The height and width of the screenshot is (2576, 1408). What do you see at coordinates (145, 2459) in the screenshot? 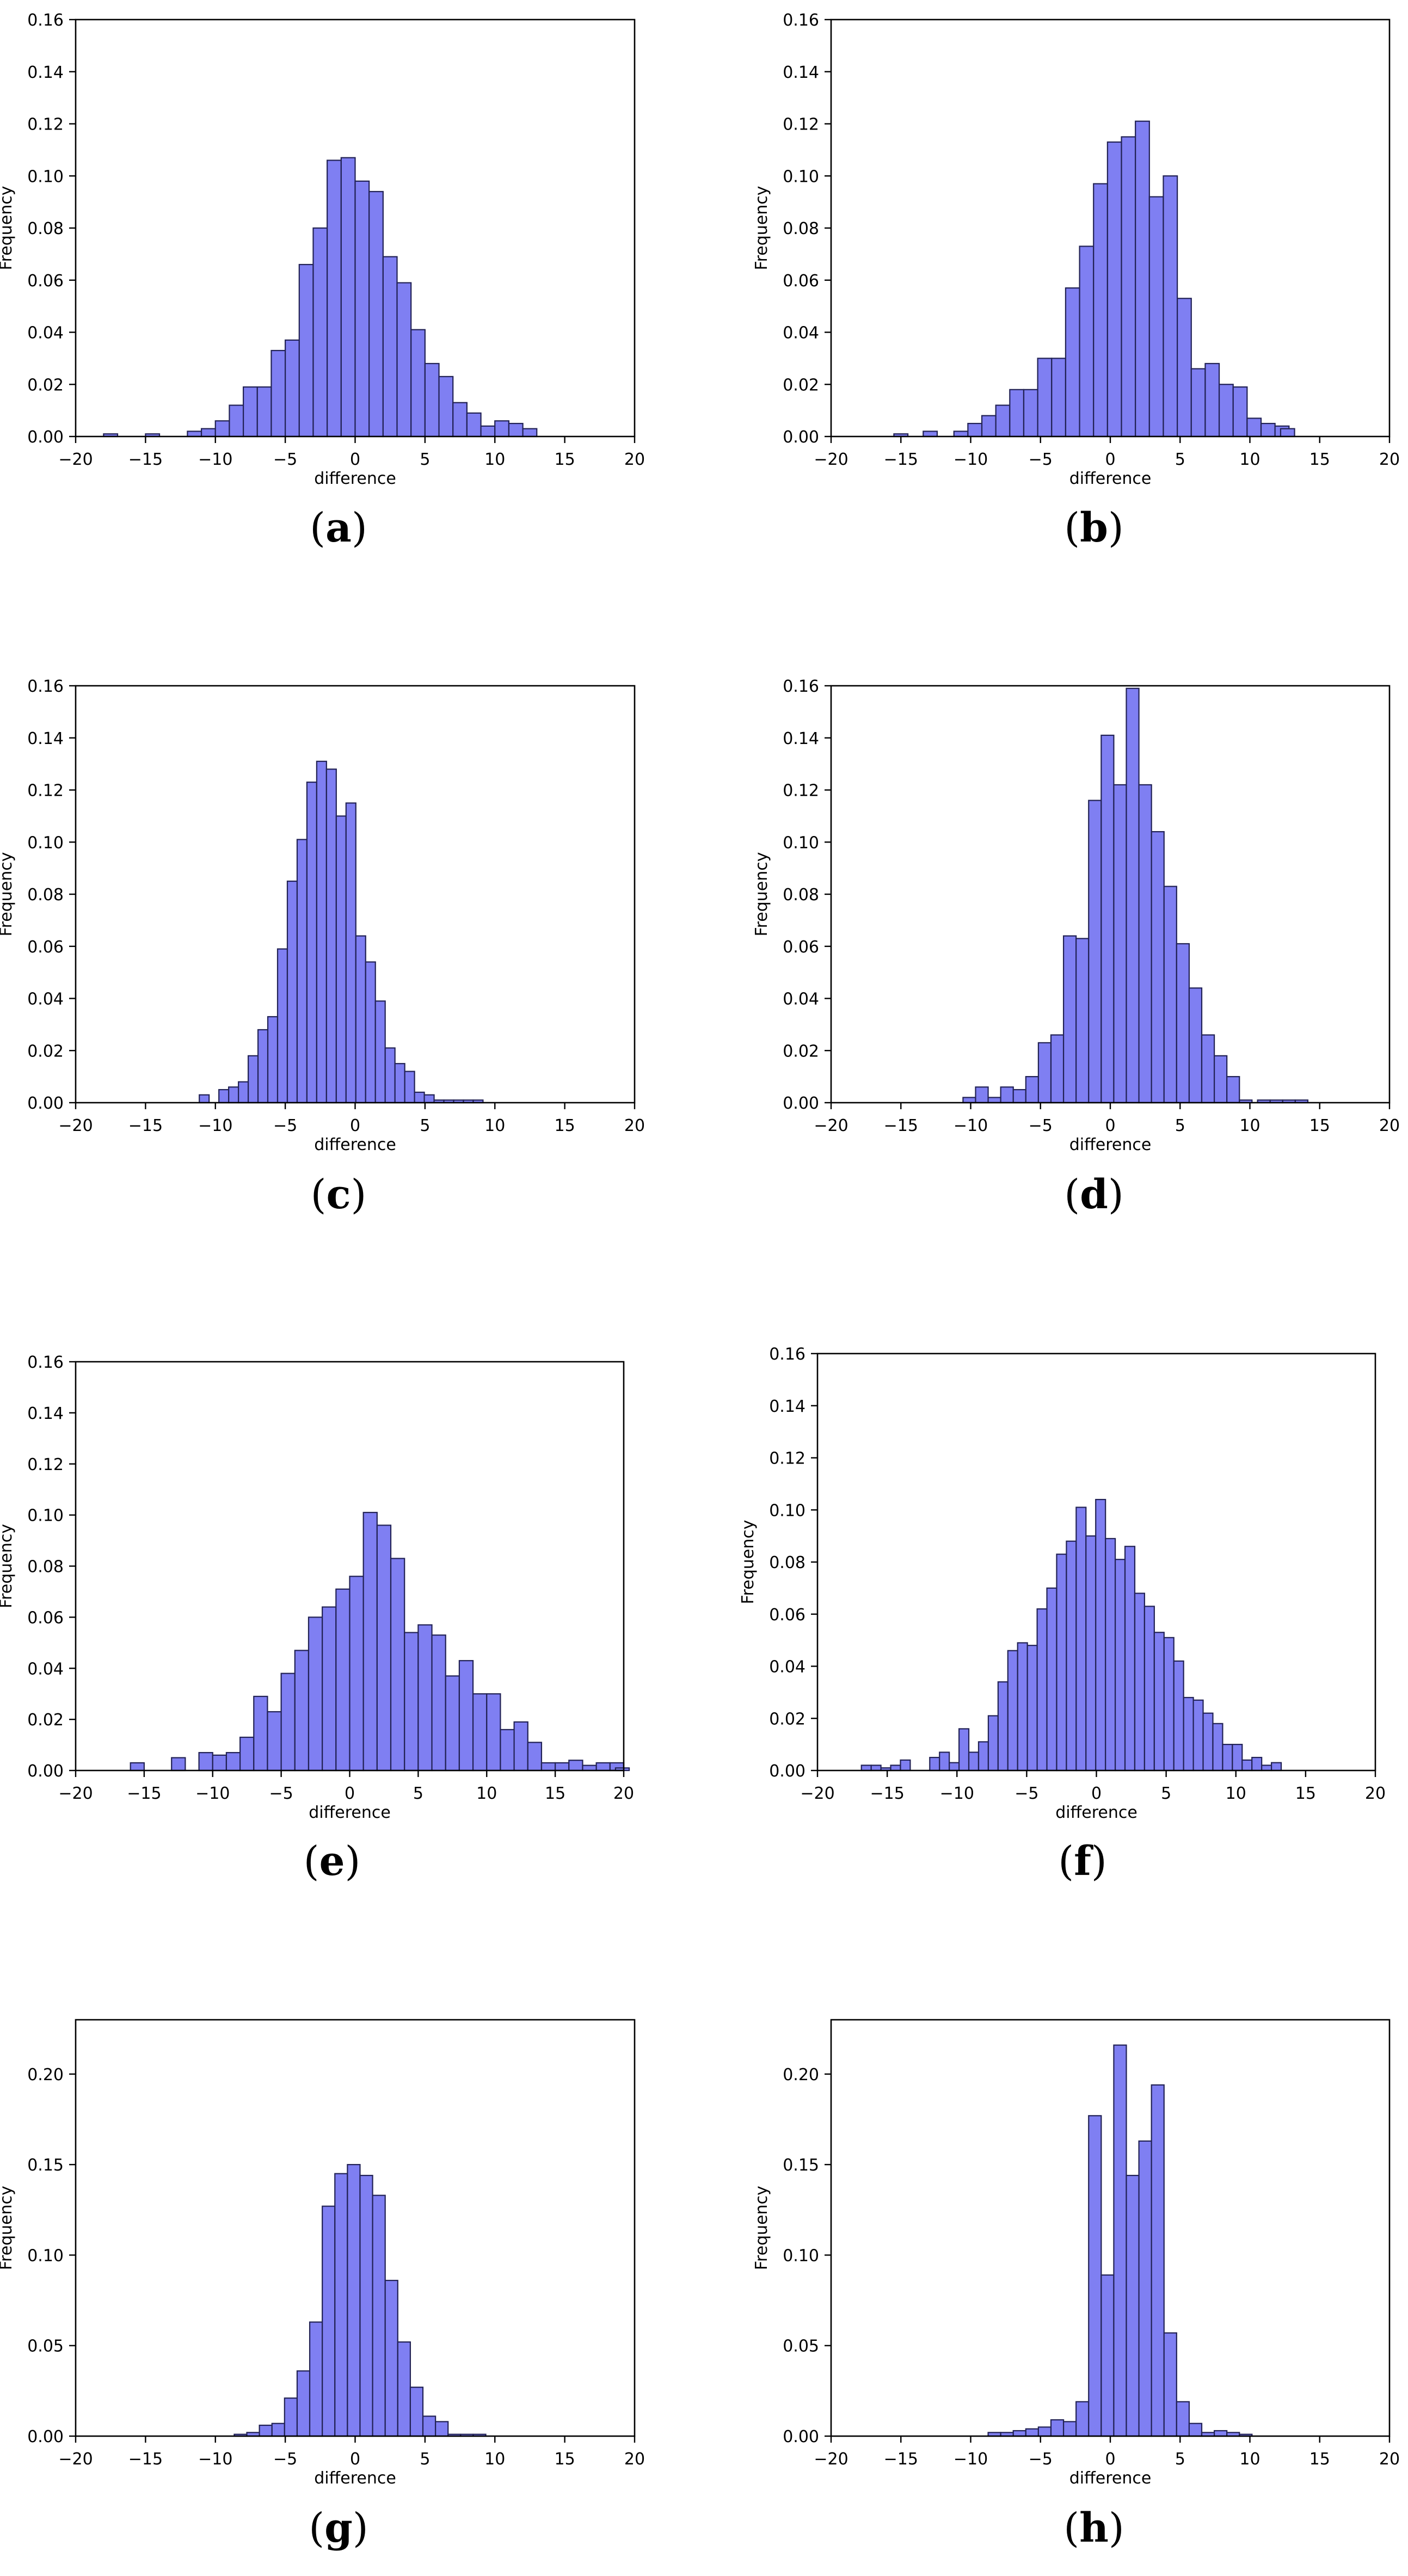
I see `x-tick-label: −15` at bounding box center [145, 2459].